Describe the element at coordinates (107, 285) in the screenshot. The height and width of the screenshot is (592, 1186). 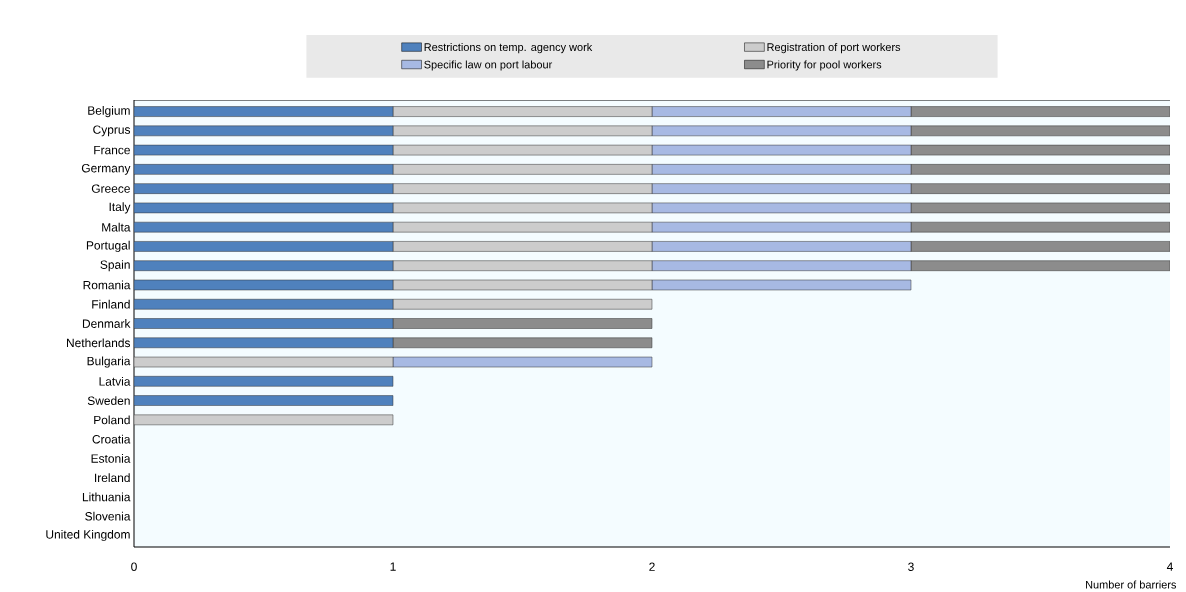
I see `y-tick-label: Romania` at that location.